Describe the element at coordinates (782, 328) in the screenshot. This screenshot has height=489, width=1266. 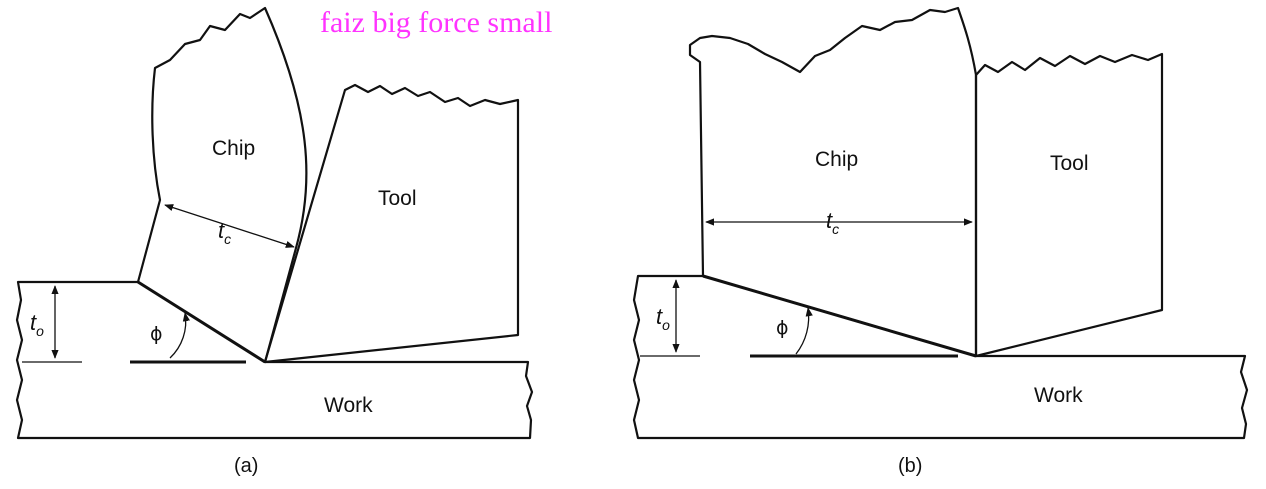
I see `phi-symbol-b: ϕ` at that location.